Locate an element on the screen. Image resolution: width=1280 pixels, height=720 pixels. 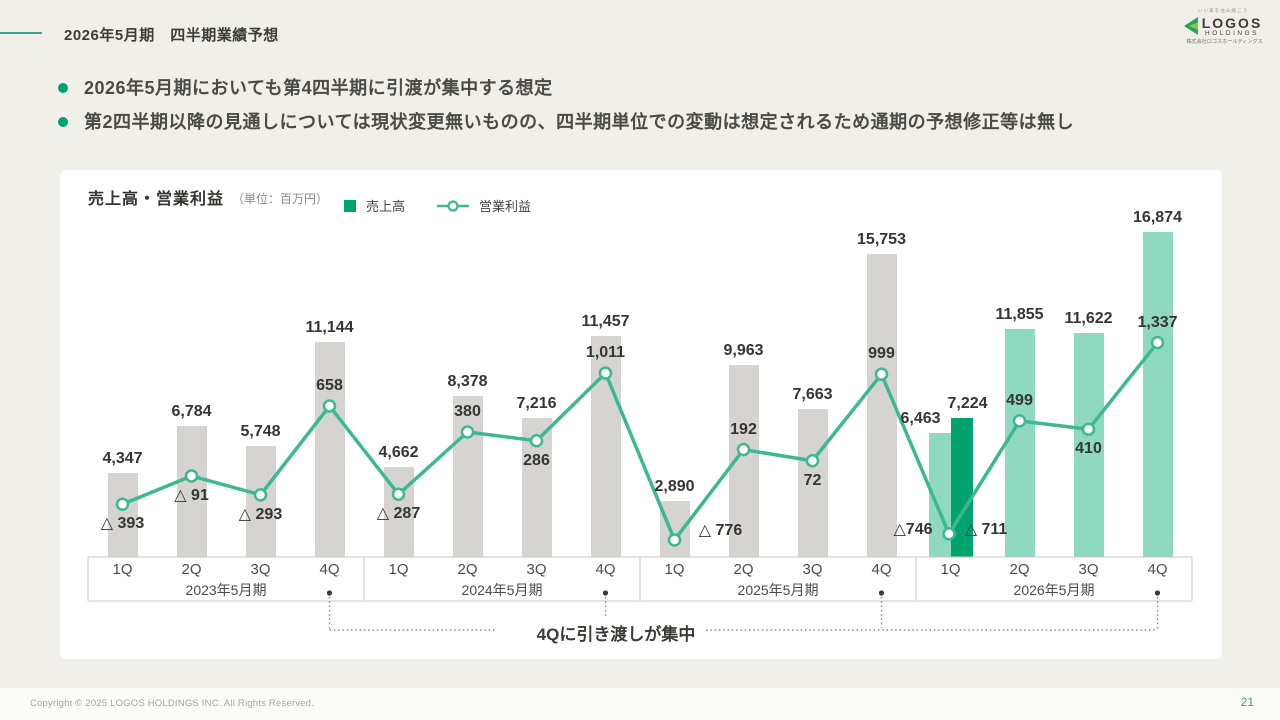
chart-legend: 売上高 営業利益 is located at coordinates (448, 205).